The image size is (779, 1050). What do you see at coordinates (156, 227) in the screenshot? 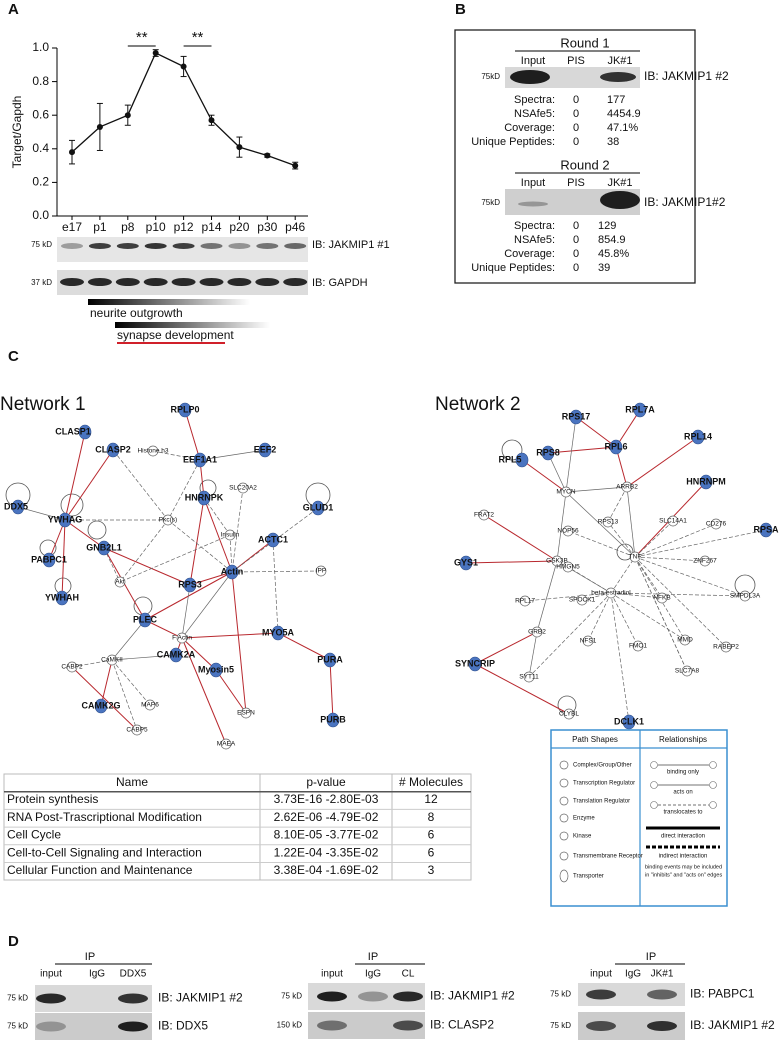
I see `x-tick-label: p10` at bounding box center [156, 227].